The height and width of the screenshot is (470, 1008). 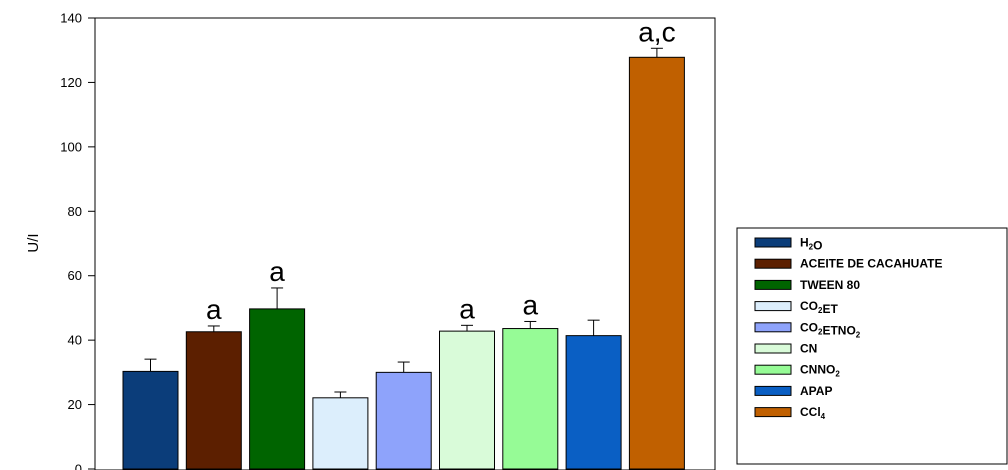 I want to click on legend-label: CNNO2, so click(x=820, y=371).